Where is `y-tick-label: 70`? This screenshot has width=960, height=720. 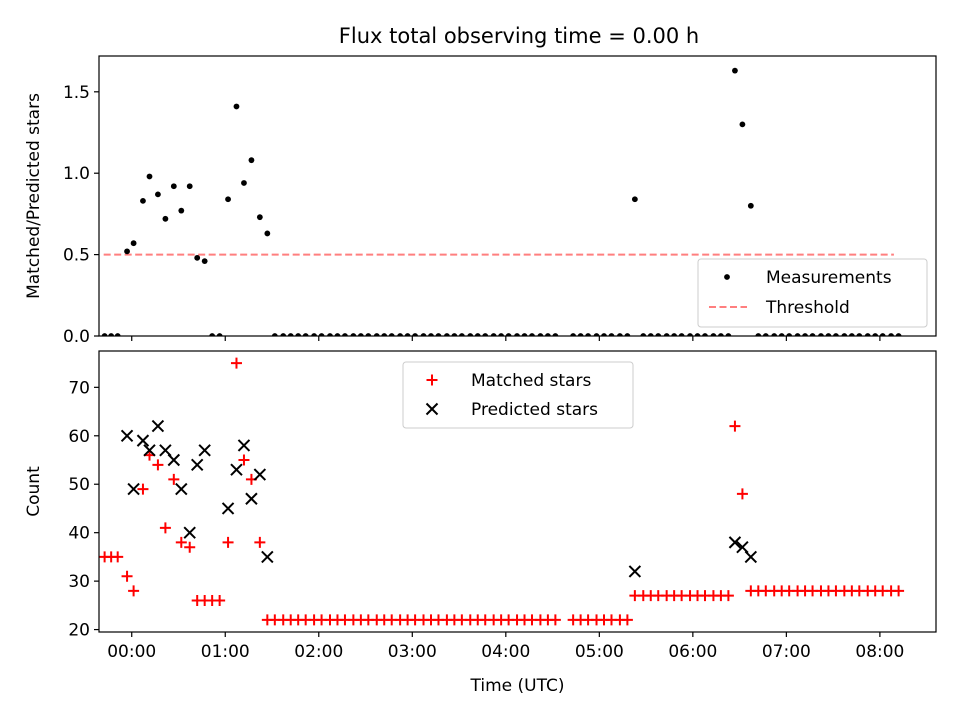
y-tick-label: 70 is located at coordinates (79, 388).